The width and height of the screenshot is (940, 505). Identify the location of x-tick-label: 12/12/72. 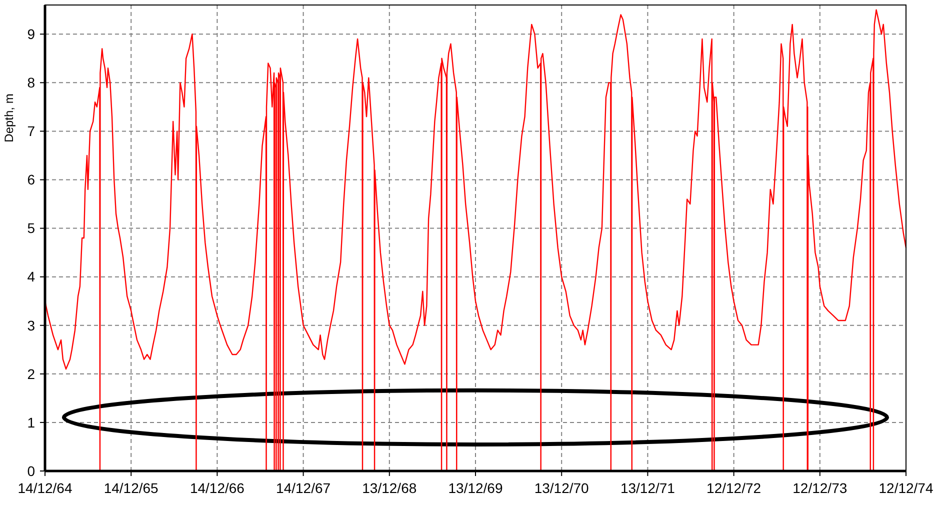
(734, 488).